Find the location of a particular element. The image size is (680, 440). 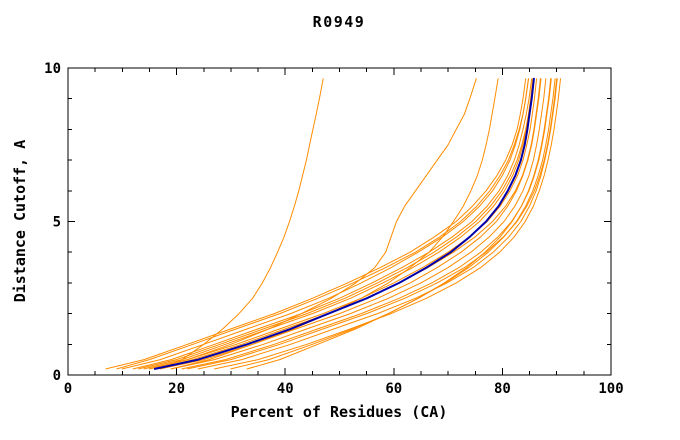

y-tick-label: 5 is located at coordinates (57, 223).